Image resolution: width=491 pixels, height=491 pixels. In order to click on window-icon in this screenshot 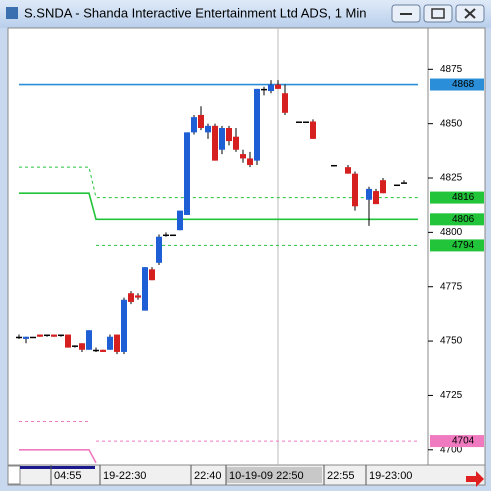, I will do `click(12, 13)`.